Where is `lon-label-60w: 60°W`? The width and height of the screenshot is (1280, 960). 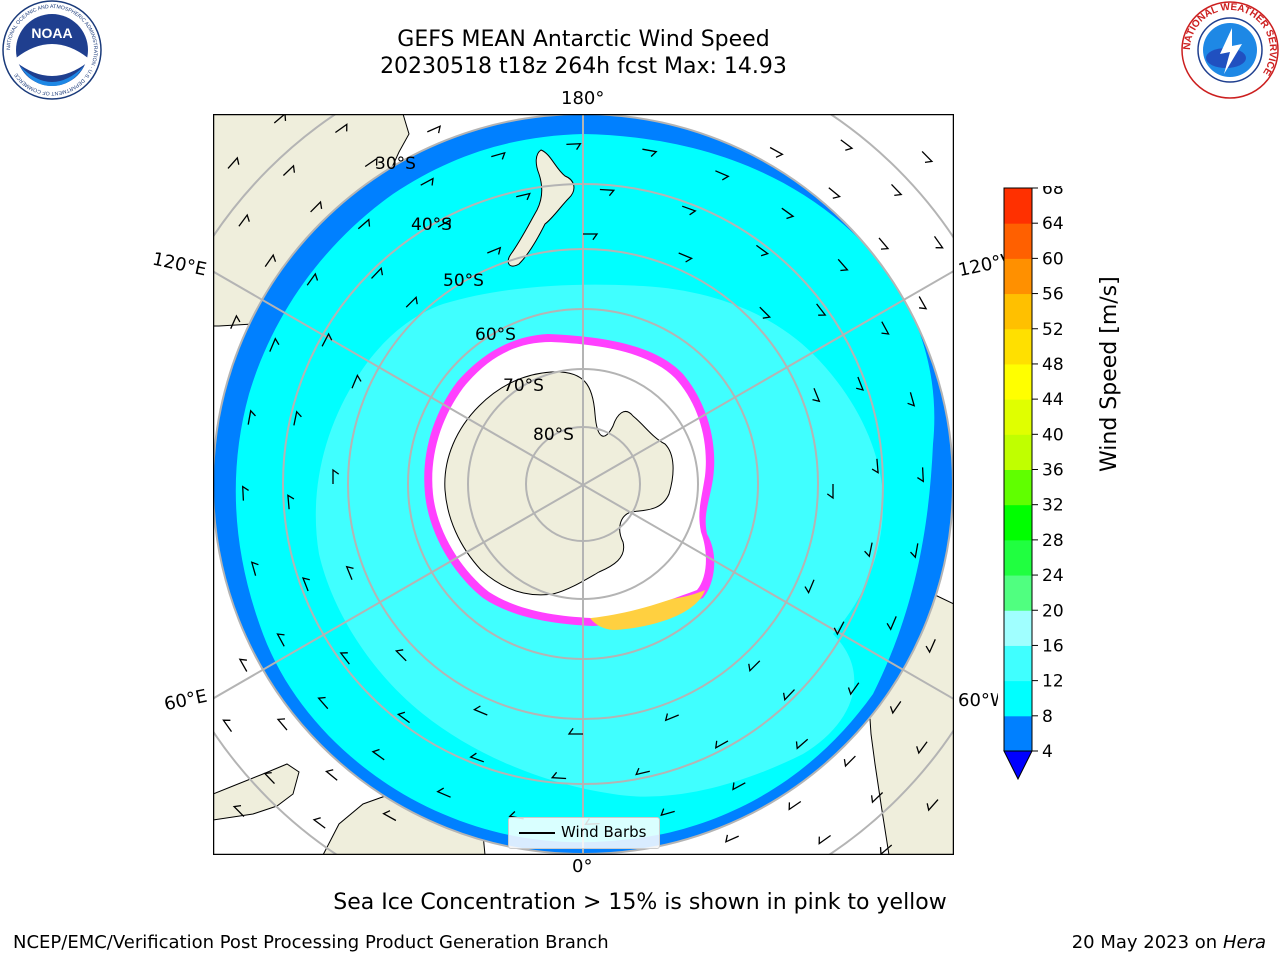
lon-label-60w: 60°W is located at coordinates (978, 700).